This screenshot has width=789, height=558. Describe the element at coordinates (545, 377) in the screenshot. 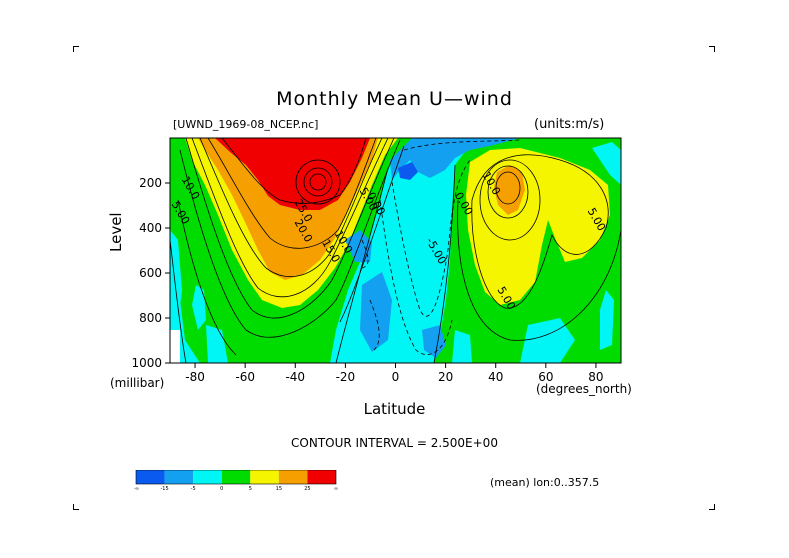

I see `x-tick-label: 60` at that location.